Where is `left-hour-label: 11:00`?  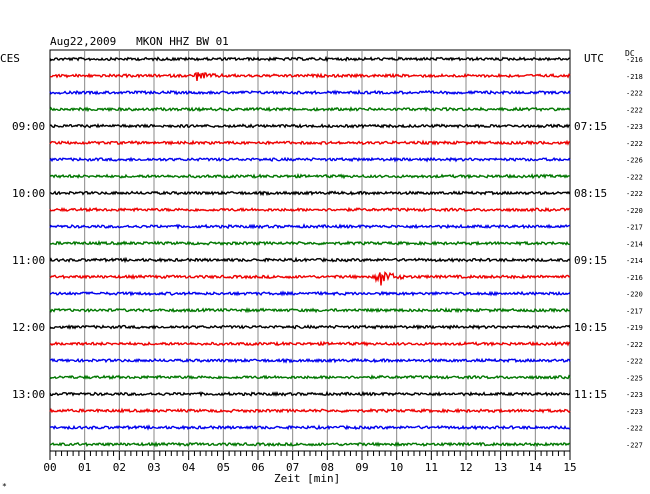
left-hour-label: 11:00 is located at coordinates (28, 260).